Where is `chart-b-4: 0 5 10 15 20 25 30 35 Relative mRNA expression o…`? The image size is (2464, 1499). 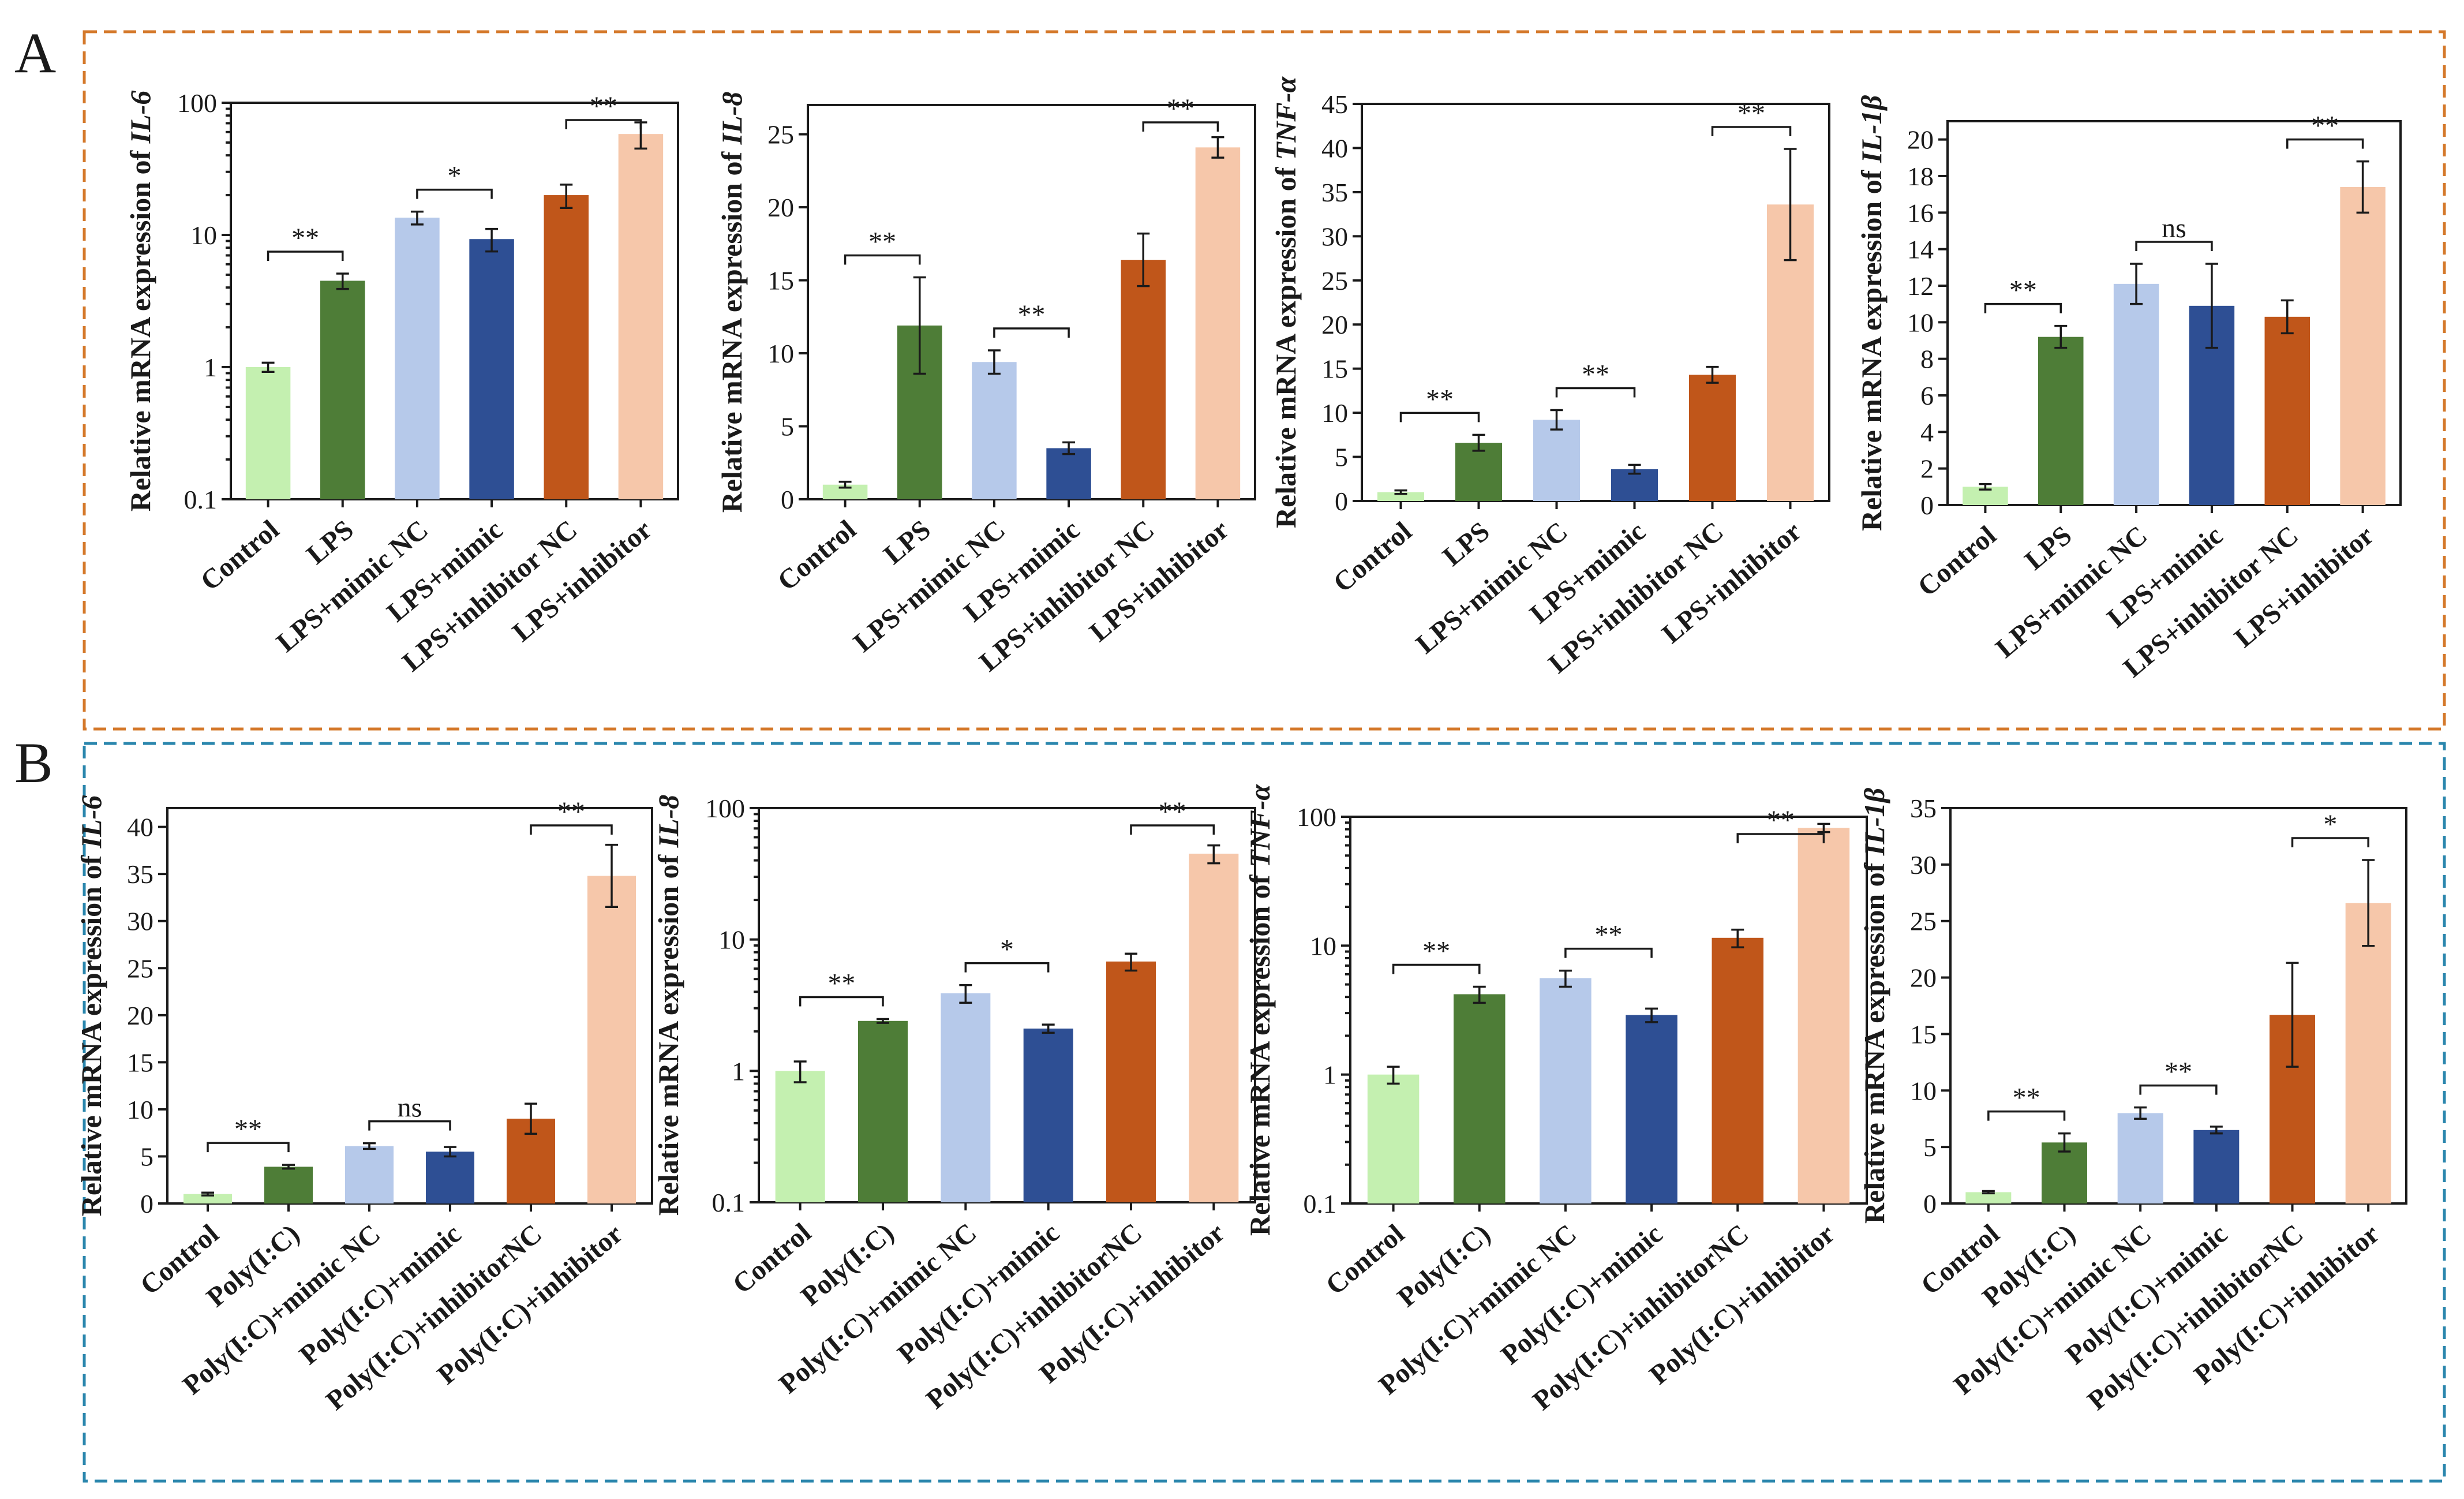
chart-b-4: 0 5 10 15 20 25 30 35 Relative mRNA expression o… is located at coordinates (2132, 1102).